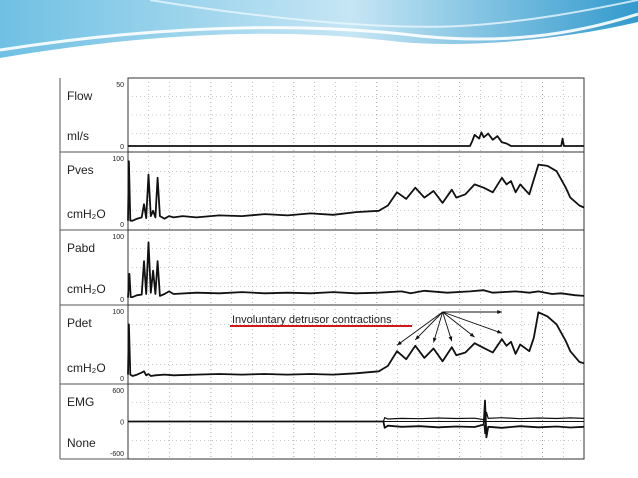 Image resolution: width=638 pixels, height=478 pixels. I want to click on tick-label: 600, so click(118, 391).